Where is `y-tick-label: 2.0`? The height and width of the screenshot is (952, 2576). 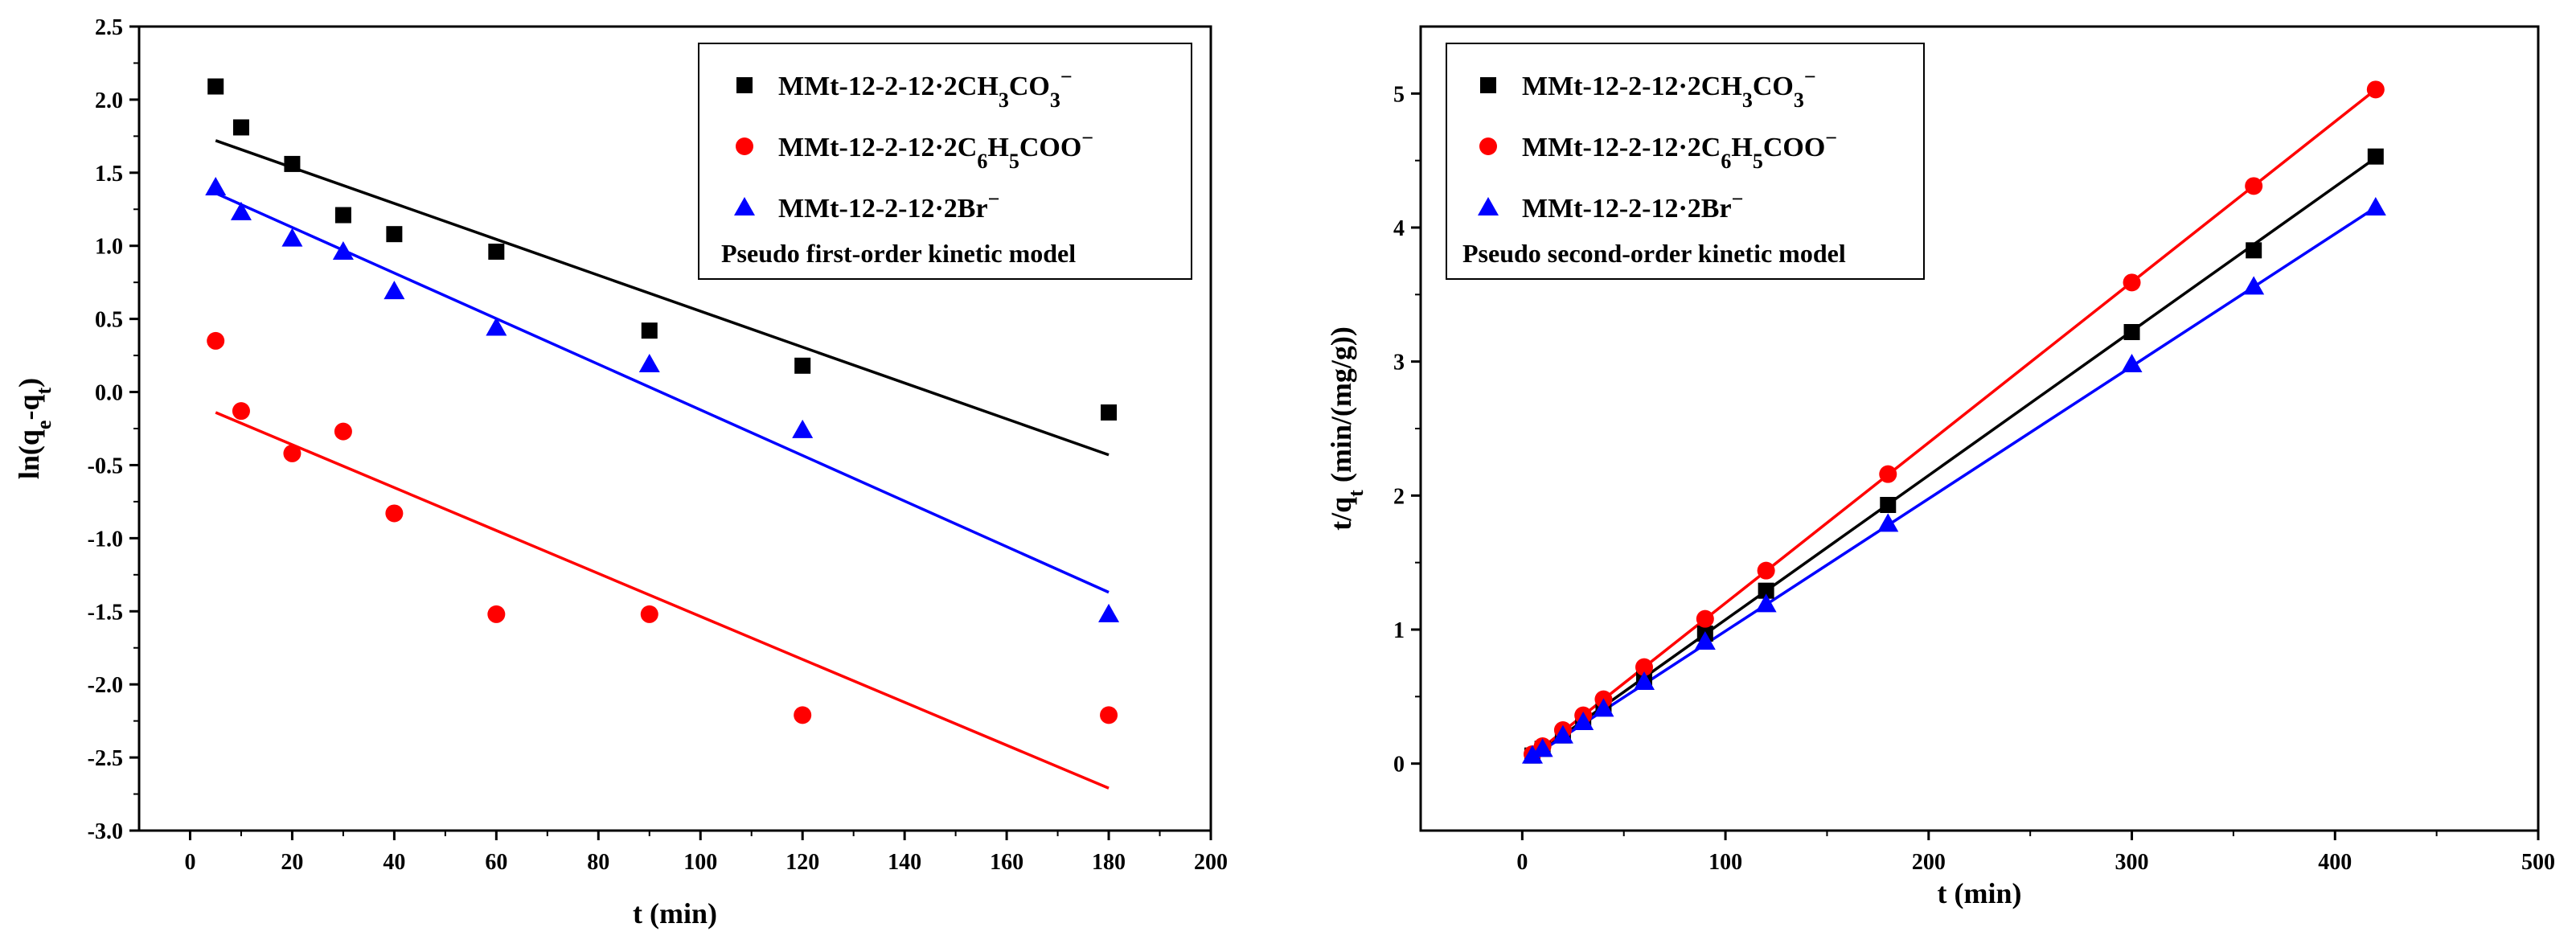 y-tick-label: 2.0 is located at coordinates (109, 100).